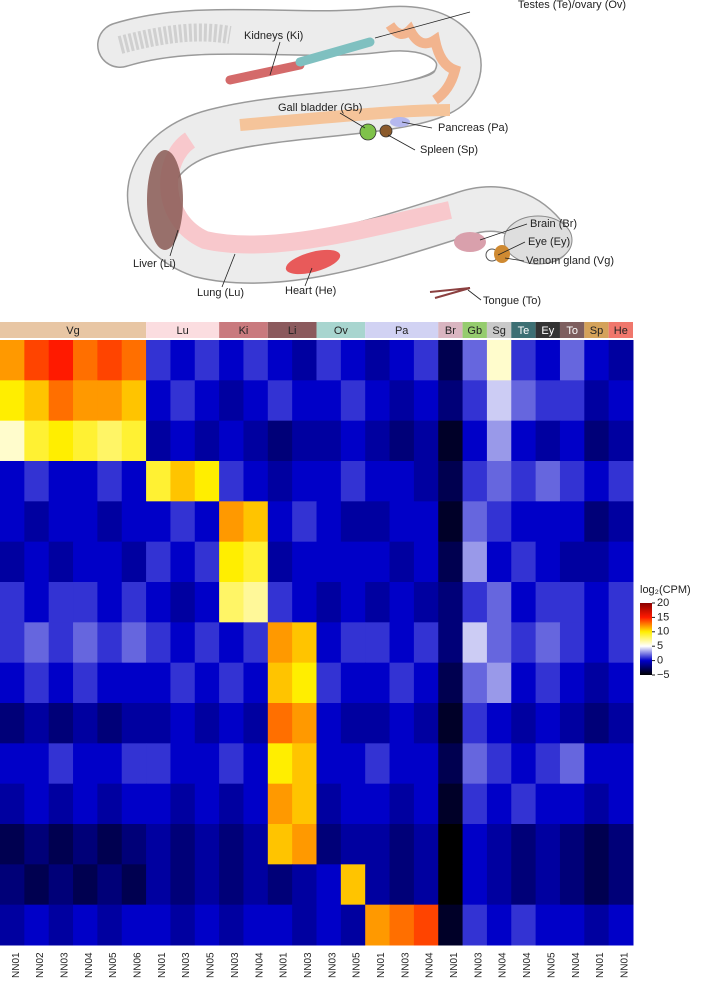  What do you see at coordinates (624, 965) in the screenshot?
I see `x-tick-label: NN01` at bounding box center [624, 965].